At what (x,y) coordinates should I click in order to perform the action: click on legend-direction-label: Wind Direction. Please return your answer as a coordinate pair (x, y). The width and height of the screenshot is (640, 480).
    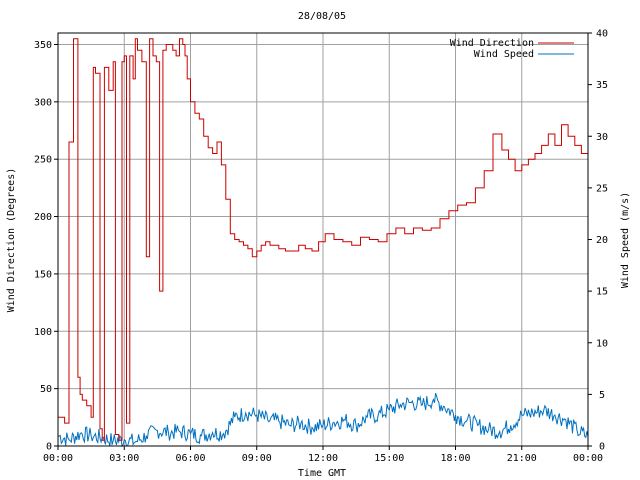
    Looking at the image, I should click on (492, 43).